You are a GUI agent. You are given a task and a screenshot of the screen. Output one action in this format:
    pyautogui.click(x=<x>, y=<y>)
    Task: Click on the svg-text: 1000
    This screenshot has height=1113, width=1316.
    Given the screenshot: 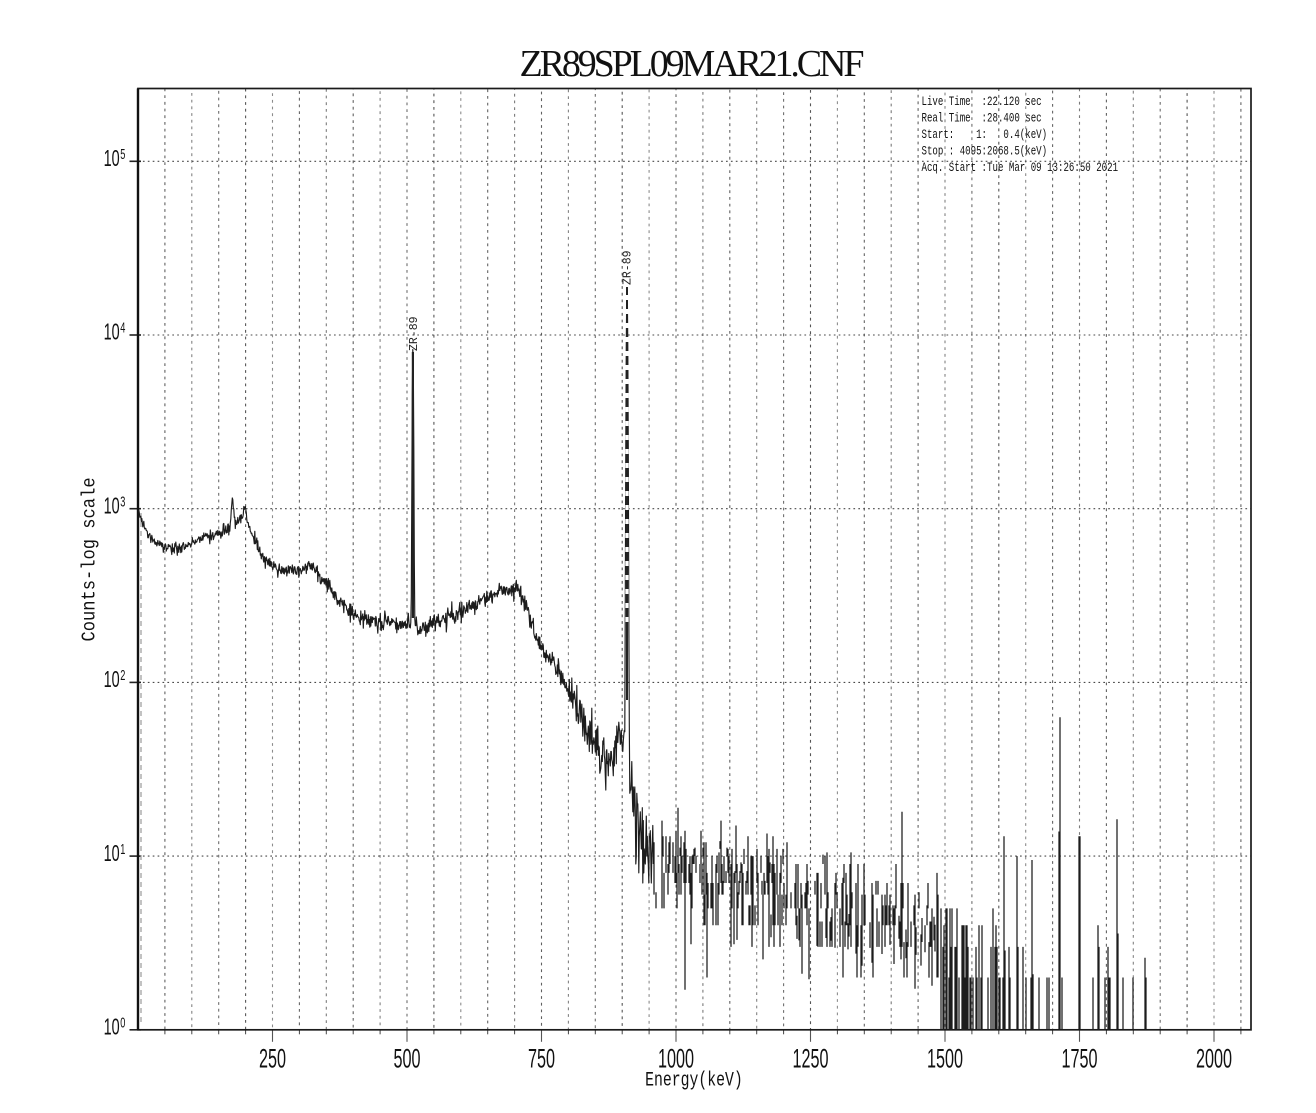 What is the action you would take?
    pyautogui.click(x=676, y=1058)
    